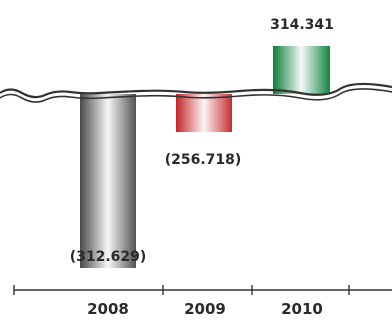  What do you see at coordinates (203, 160) in the screenshot?
I see `value-label-2009: (256.718)` at bounding box center [203, 160].